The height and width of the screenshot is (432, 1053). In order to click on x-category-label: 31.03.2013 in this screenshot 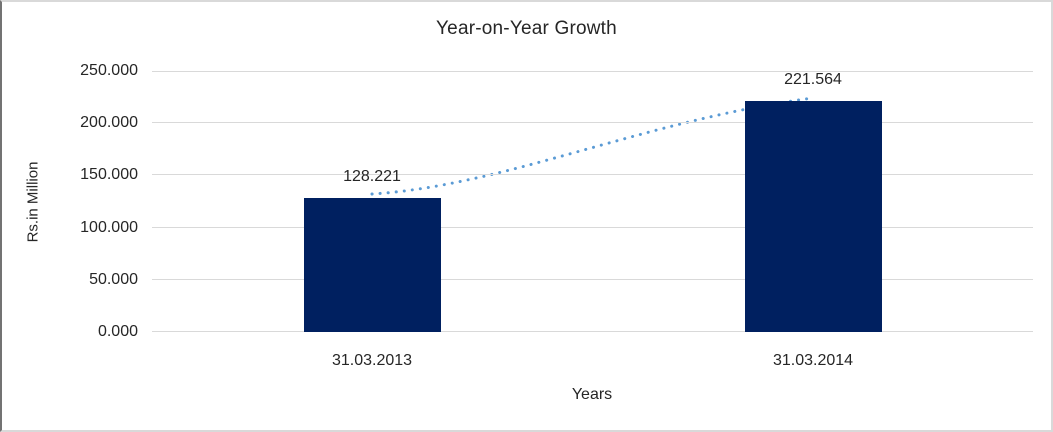, I will do `click(372, 360)`.